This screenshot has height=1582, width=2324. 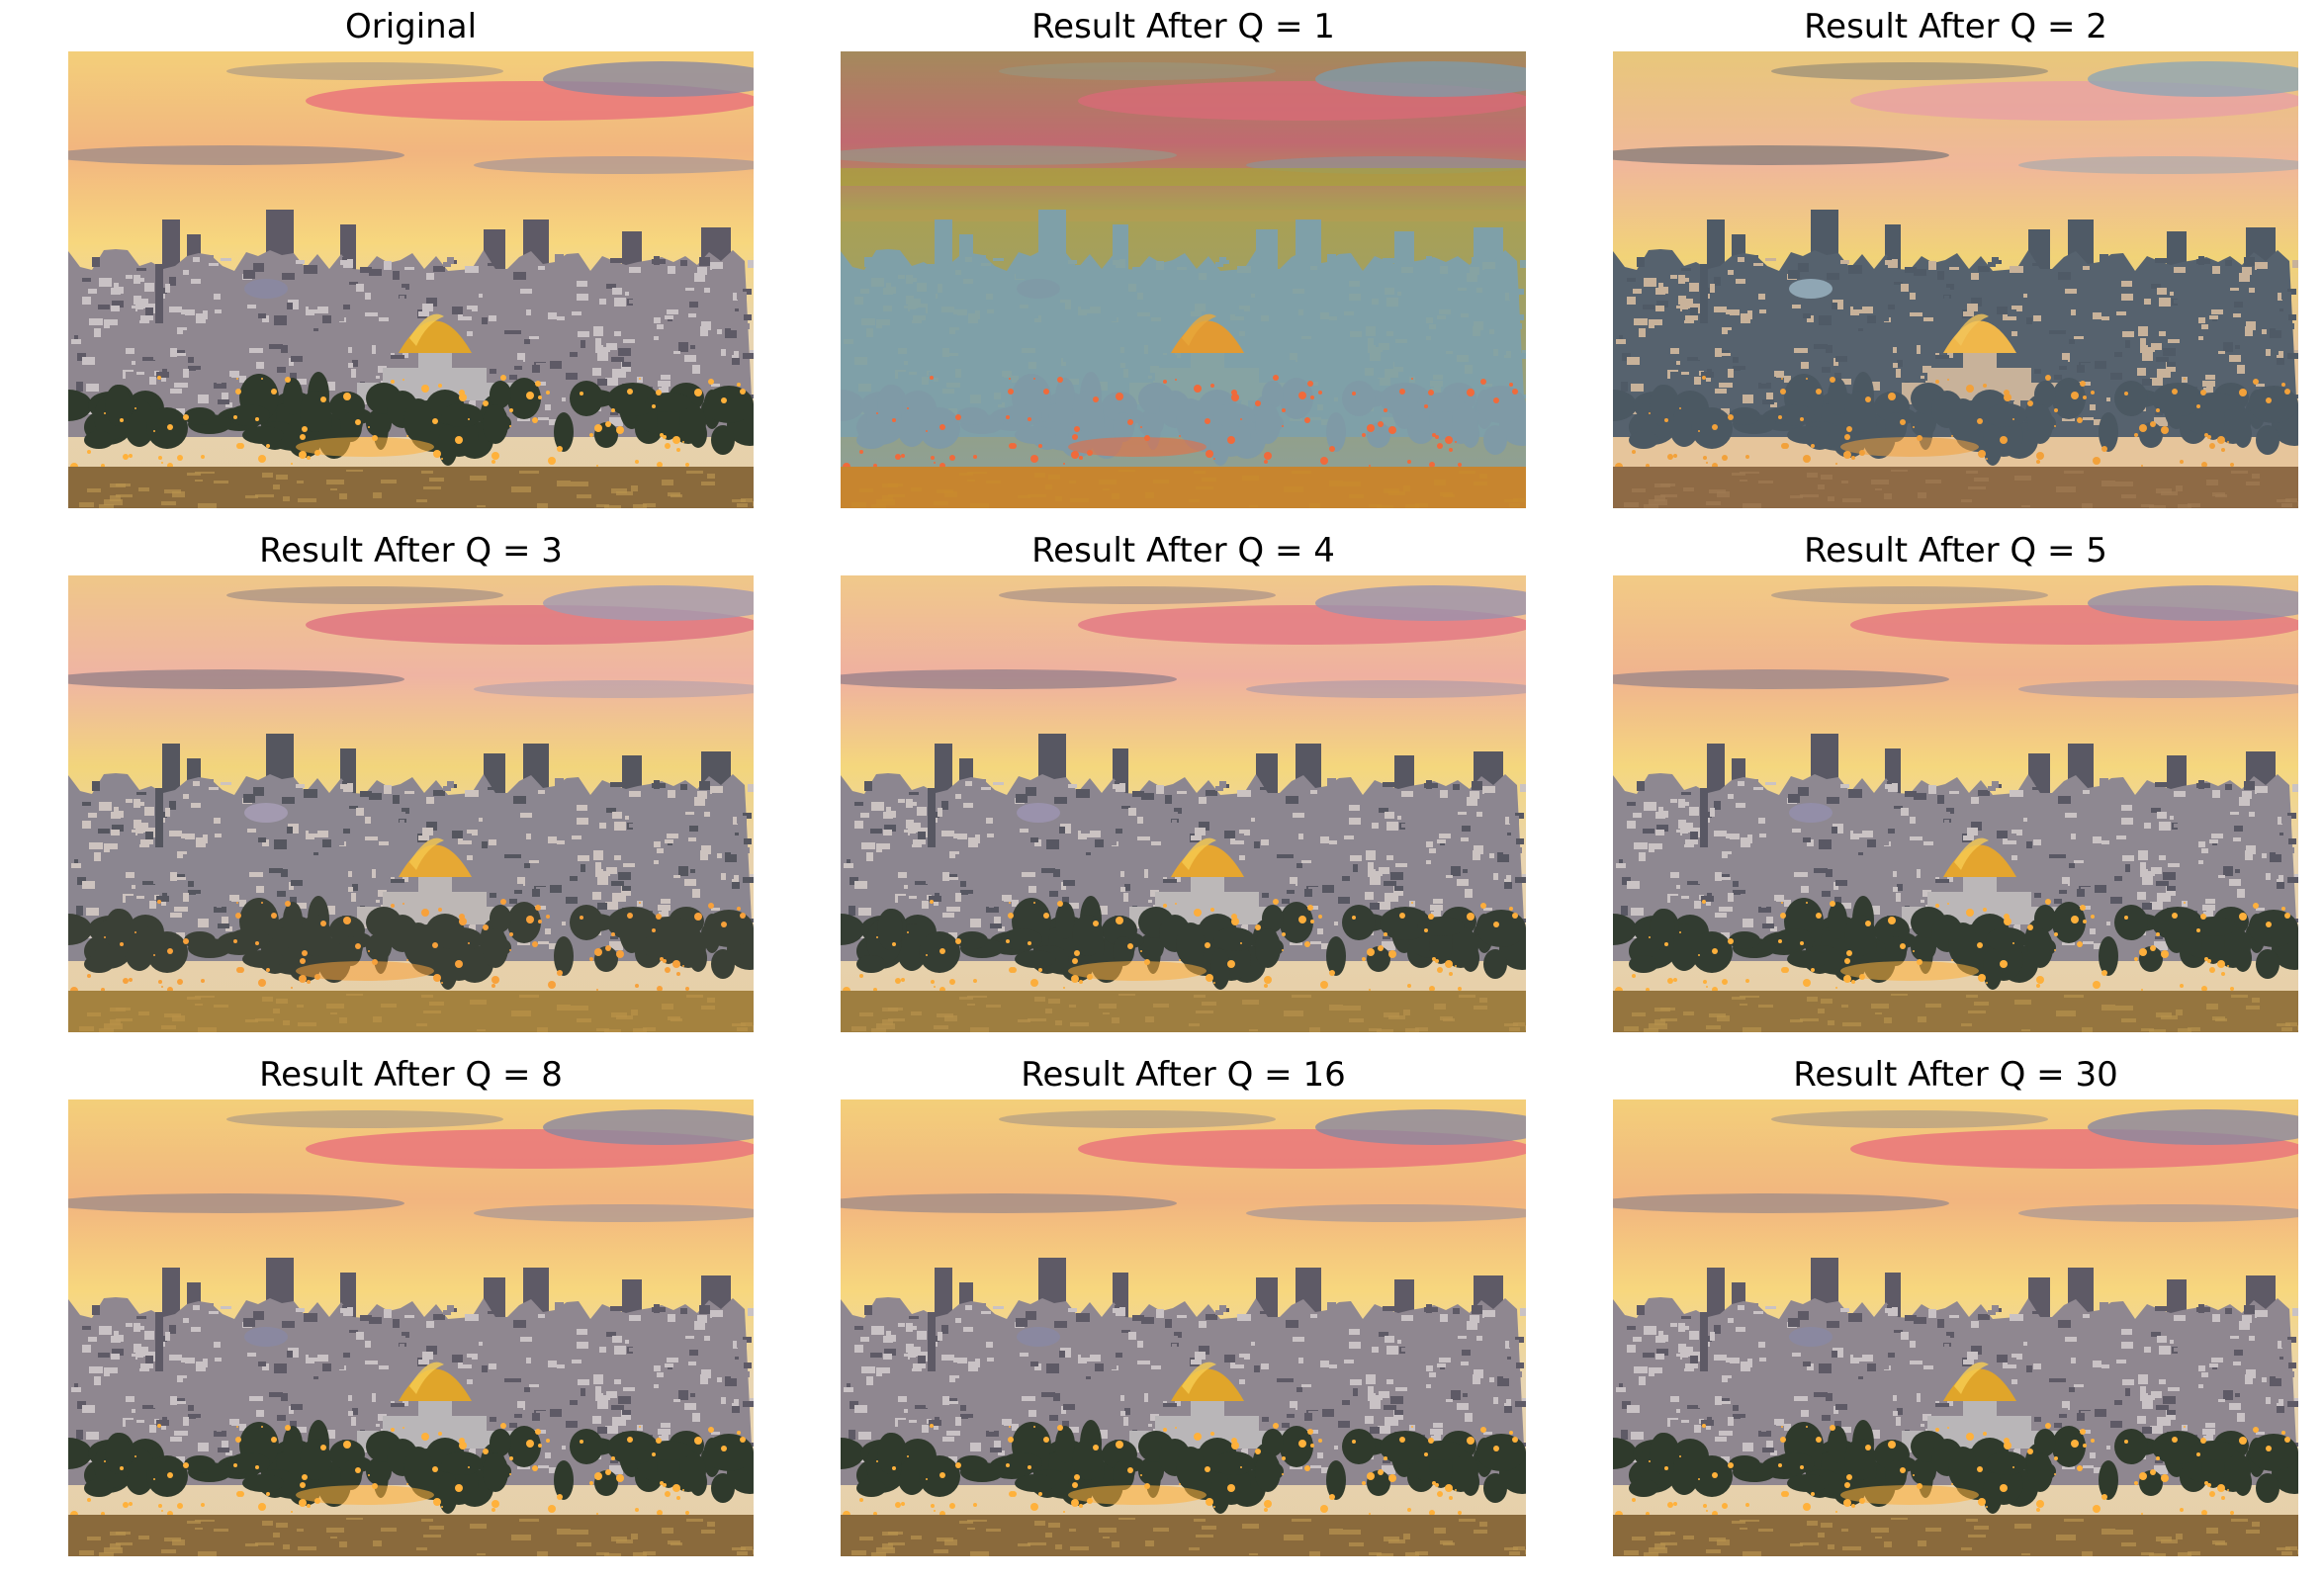 What do you see at coordinates (411, 26) in the screenshot?
I see `panel-title: Original` at bounding box center [411, 26].